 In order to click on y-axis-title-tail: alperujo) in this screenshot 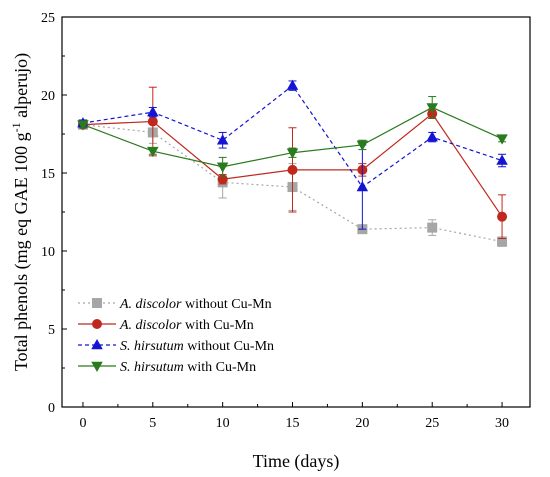, I will do `click(21, 87)`.